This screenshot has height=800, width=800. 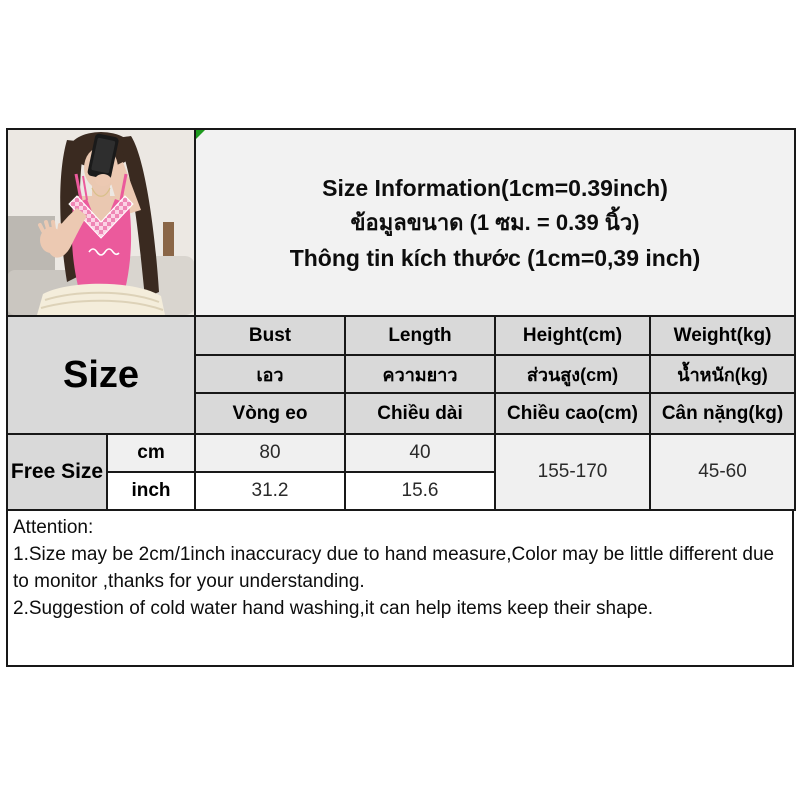 I want to click on photo-gingham-trim, so click(x=101, y=217).